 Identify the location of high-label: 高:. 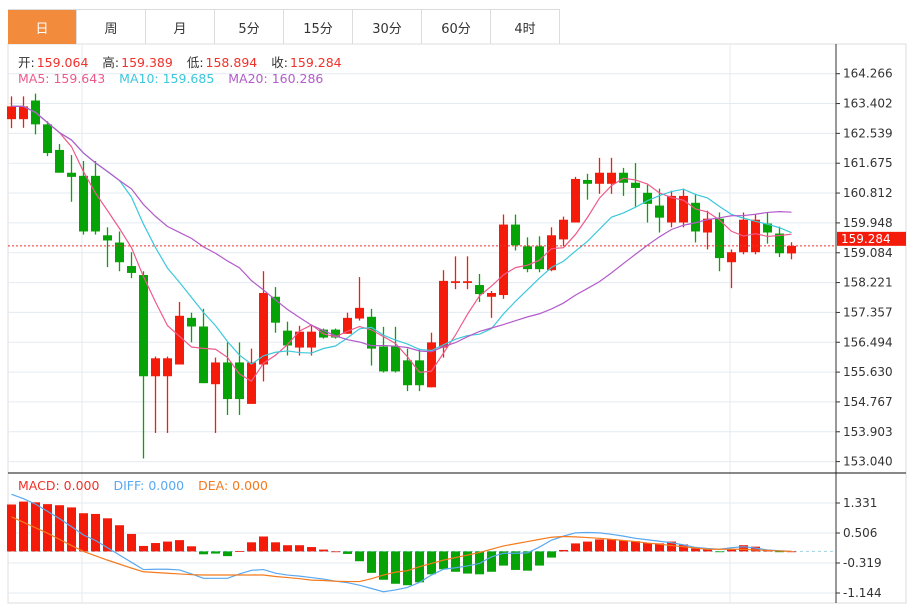
(111, 62).